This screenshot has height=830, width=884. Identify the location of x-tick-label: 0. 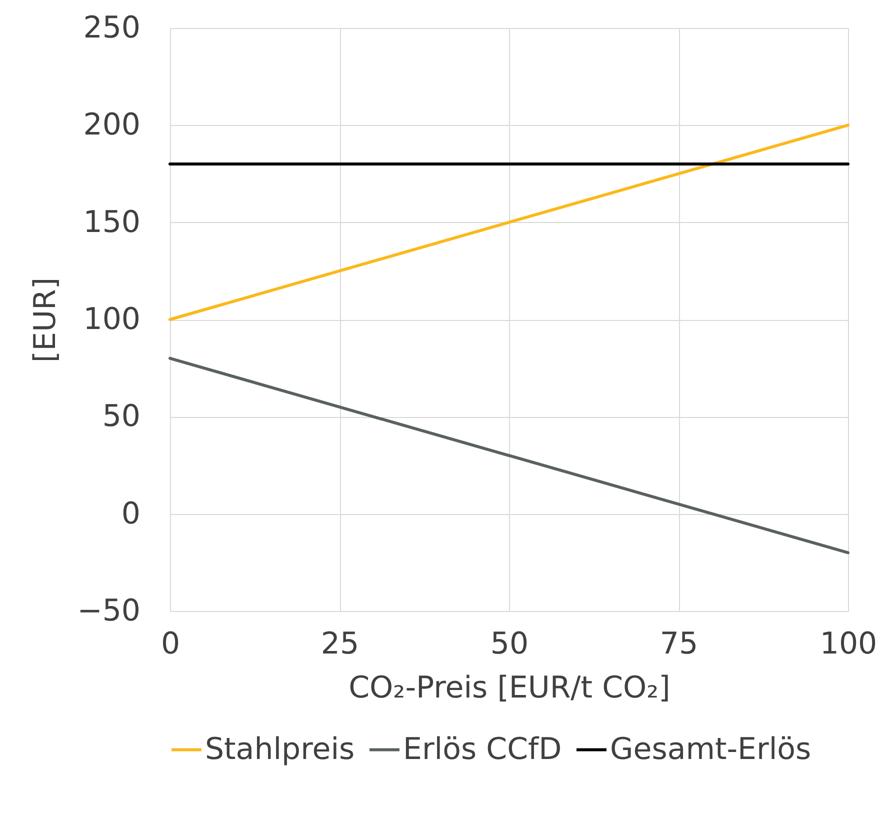
(170, 644).